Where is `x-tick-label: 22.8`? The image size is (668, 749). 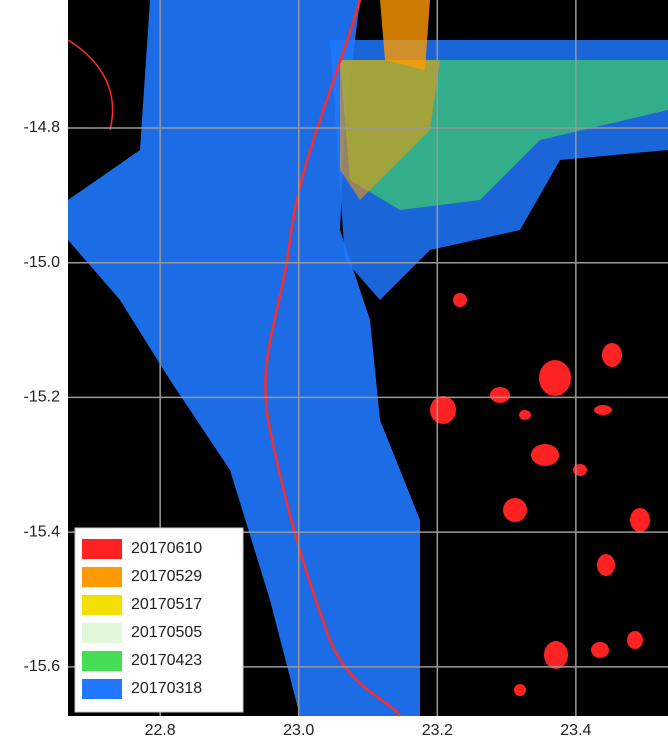
x-tick-label: 22.8 is located at coordinates (160, 730).